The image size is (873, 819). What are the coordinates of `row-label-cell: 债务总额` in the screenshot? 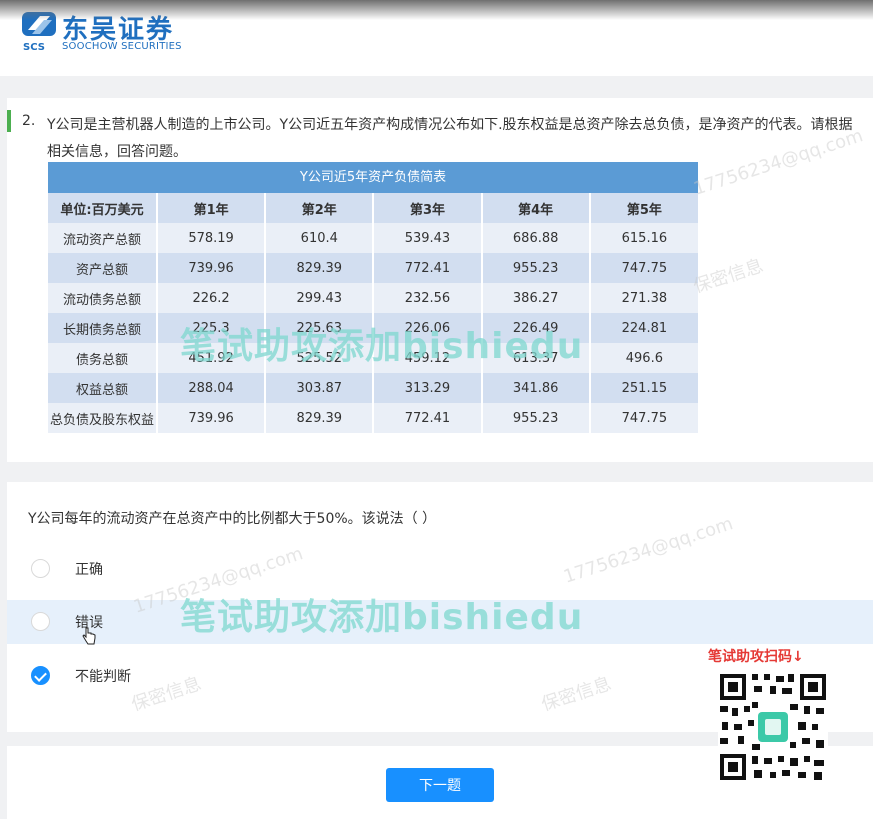 It's located at (102, 358).